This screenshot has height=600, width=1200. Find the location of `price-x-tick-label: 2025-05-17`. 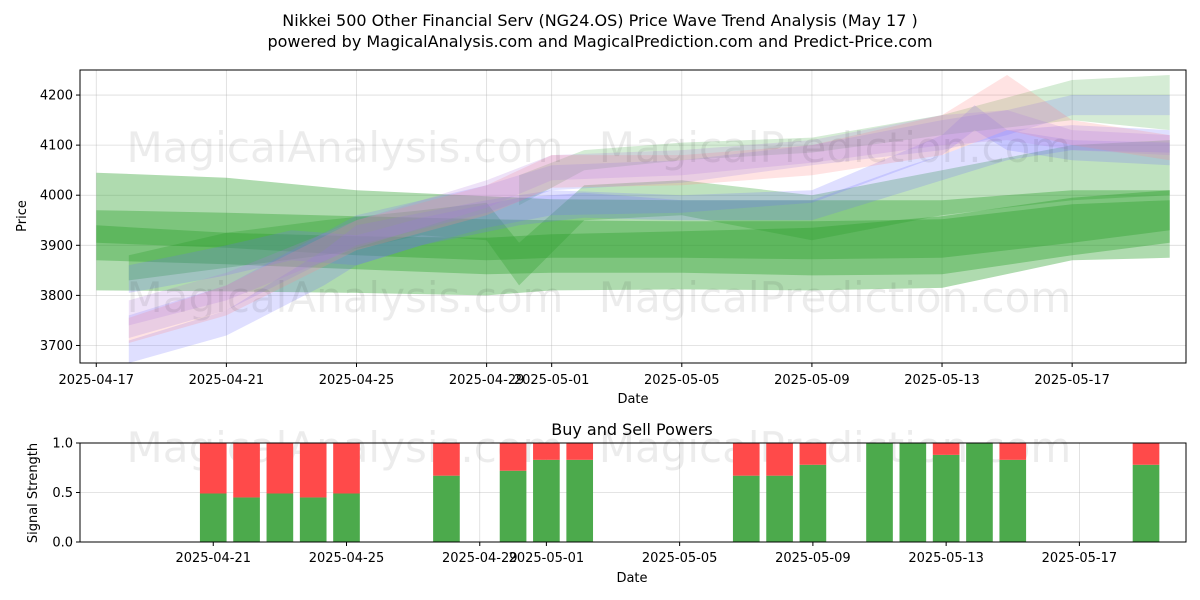

price-x-tick-label: 2025-05-17 is located at coordinates (1072, 380).